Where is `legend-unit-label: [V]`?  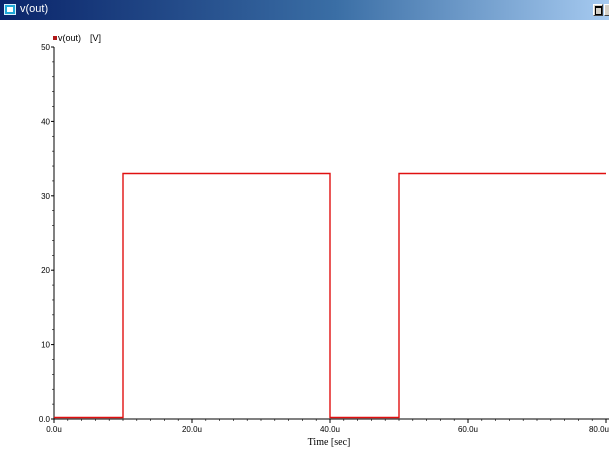 legend-unit-label: [V] is located at coordinates (95, 38).